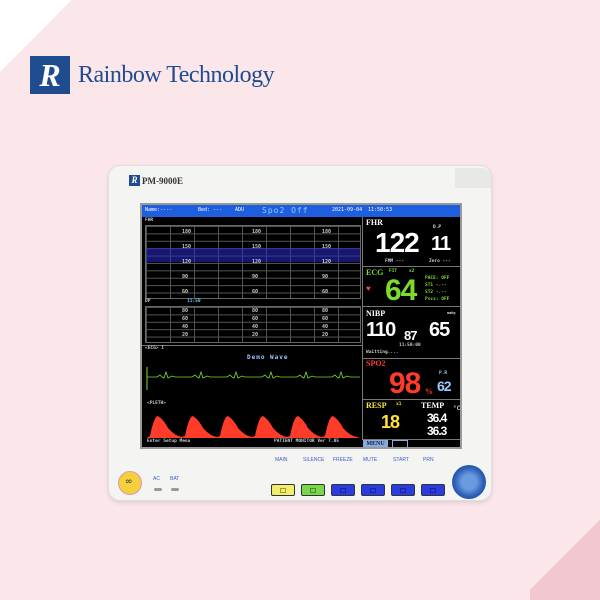  What do you see at coordinates (159, 210) in the screenshot?
I see `patient-name: Name:----` at bounding box center [159, 210].